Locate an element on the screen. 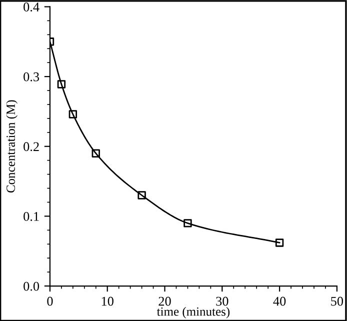 This screenshot has width=347, height=321. x-tick-label: 40 is located at coordinates (279, 301).